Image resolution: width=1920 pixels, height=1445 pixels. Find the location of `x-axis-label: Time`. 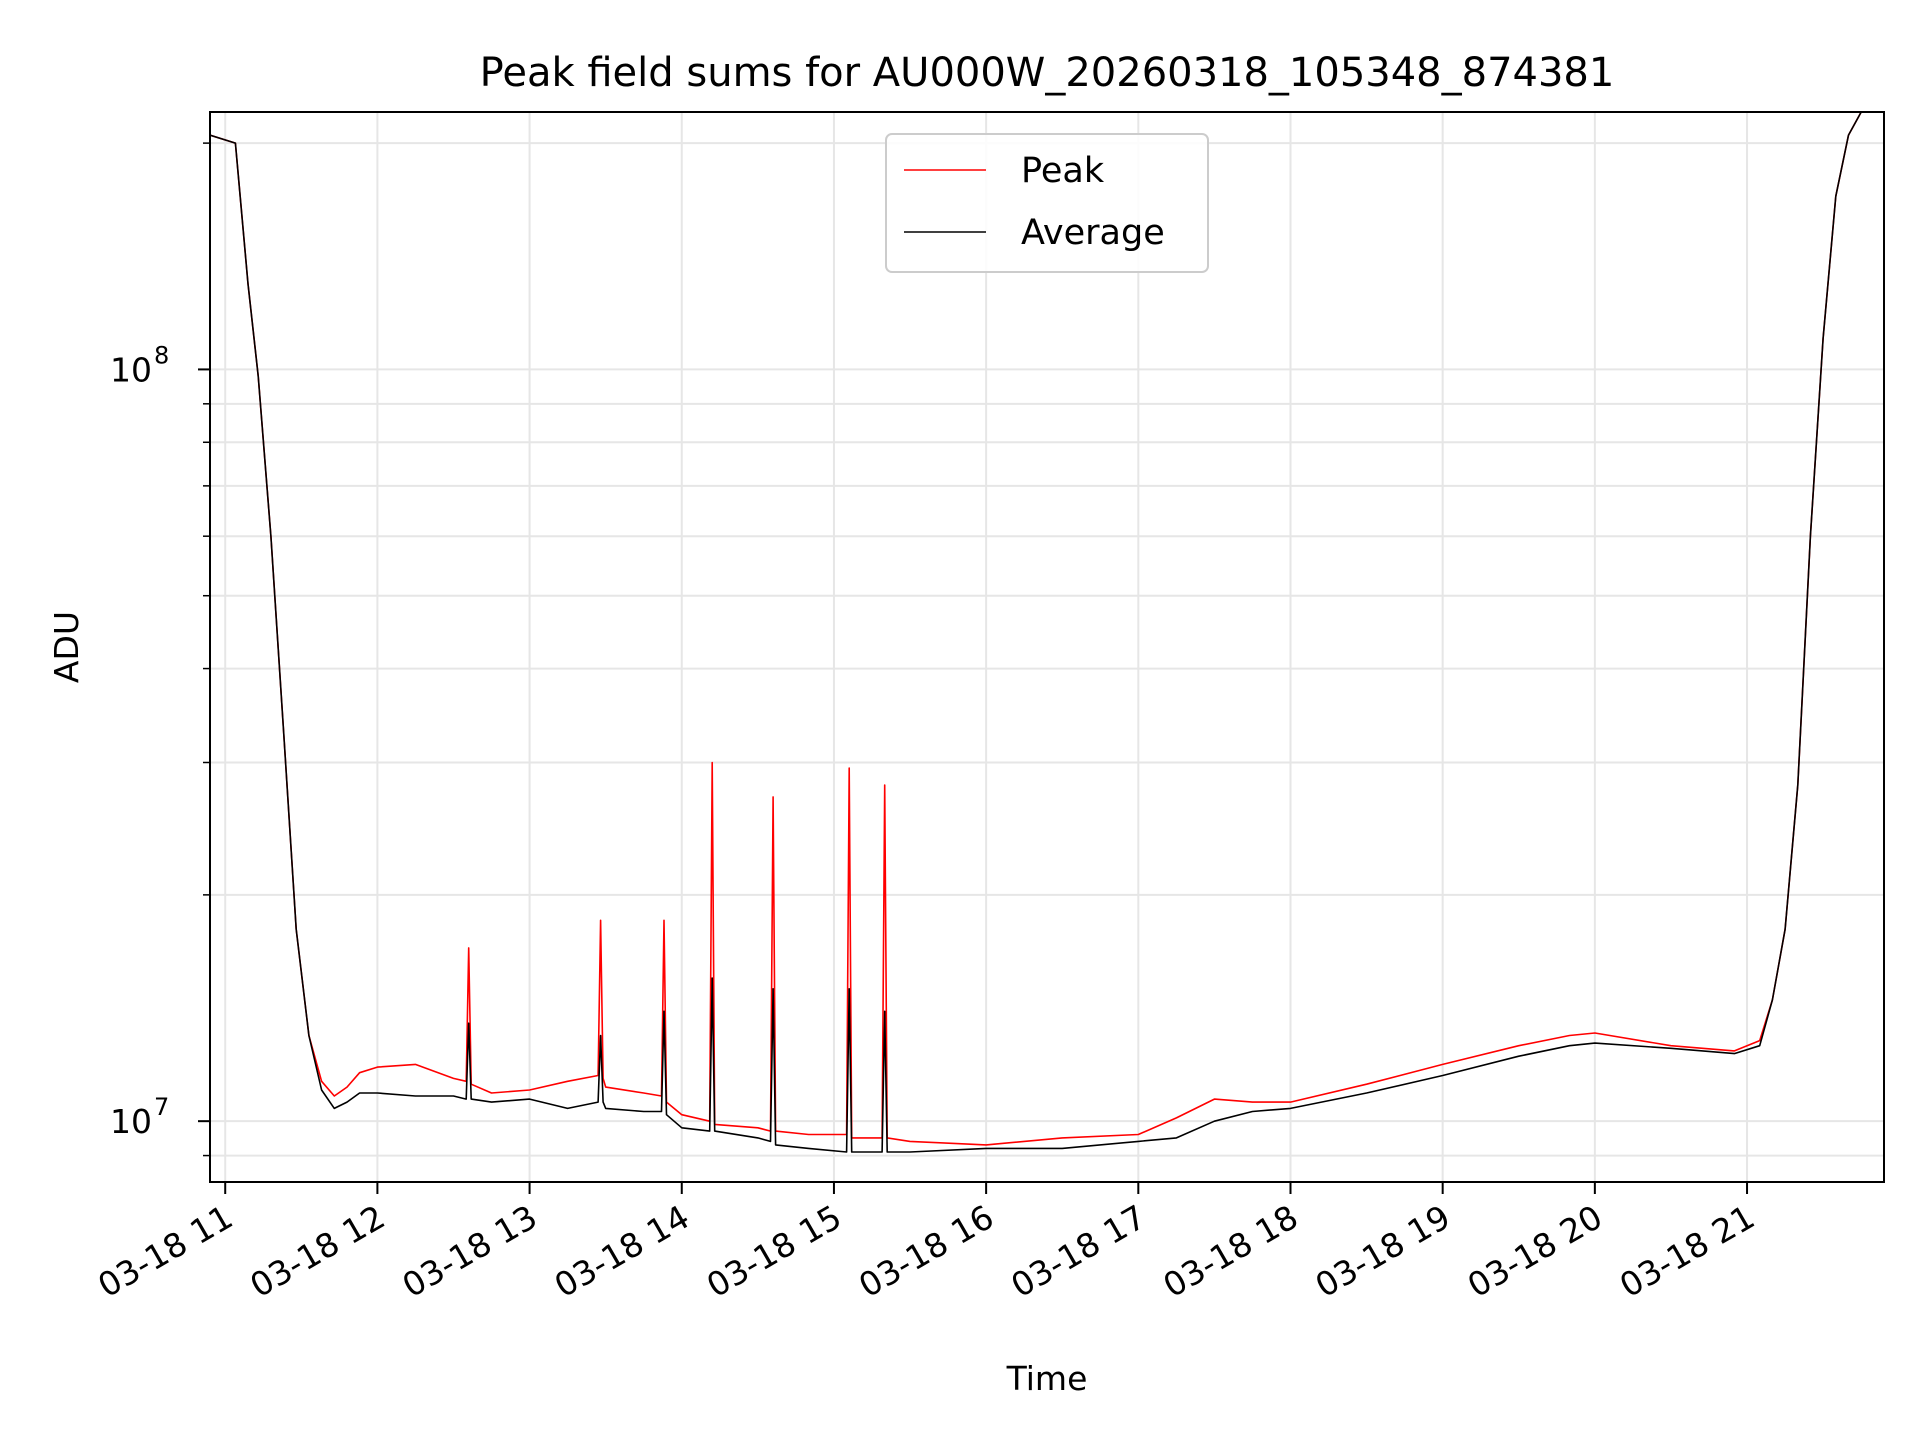

x-axis-label: Time is located at coordinates (1047, 1378).